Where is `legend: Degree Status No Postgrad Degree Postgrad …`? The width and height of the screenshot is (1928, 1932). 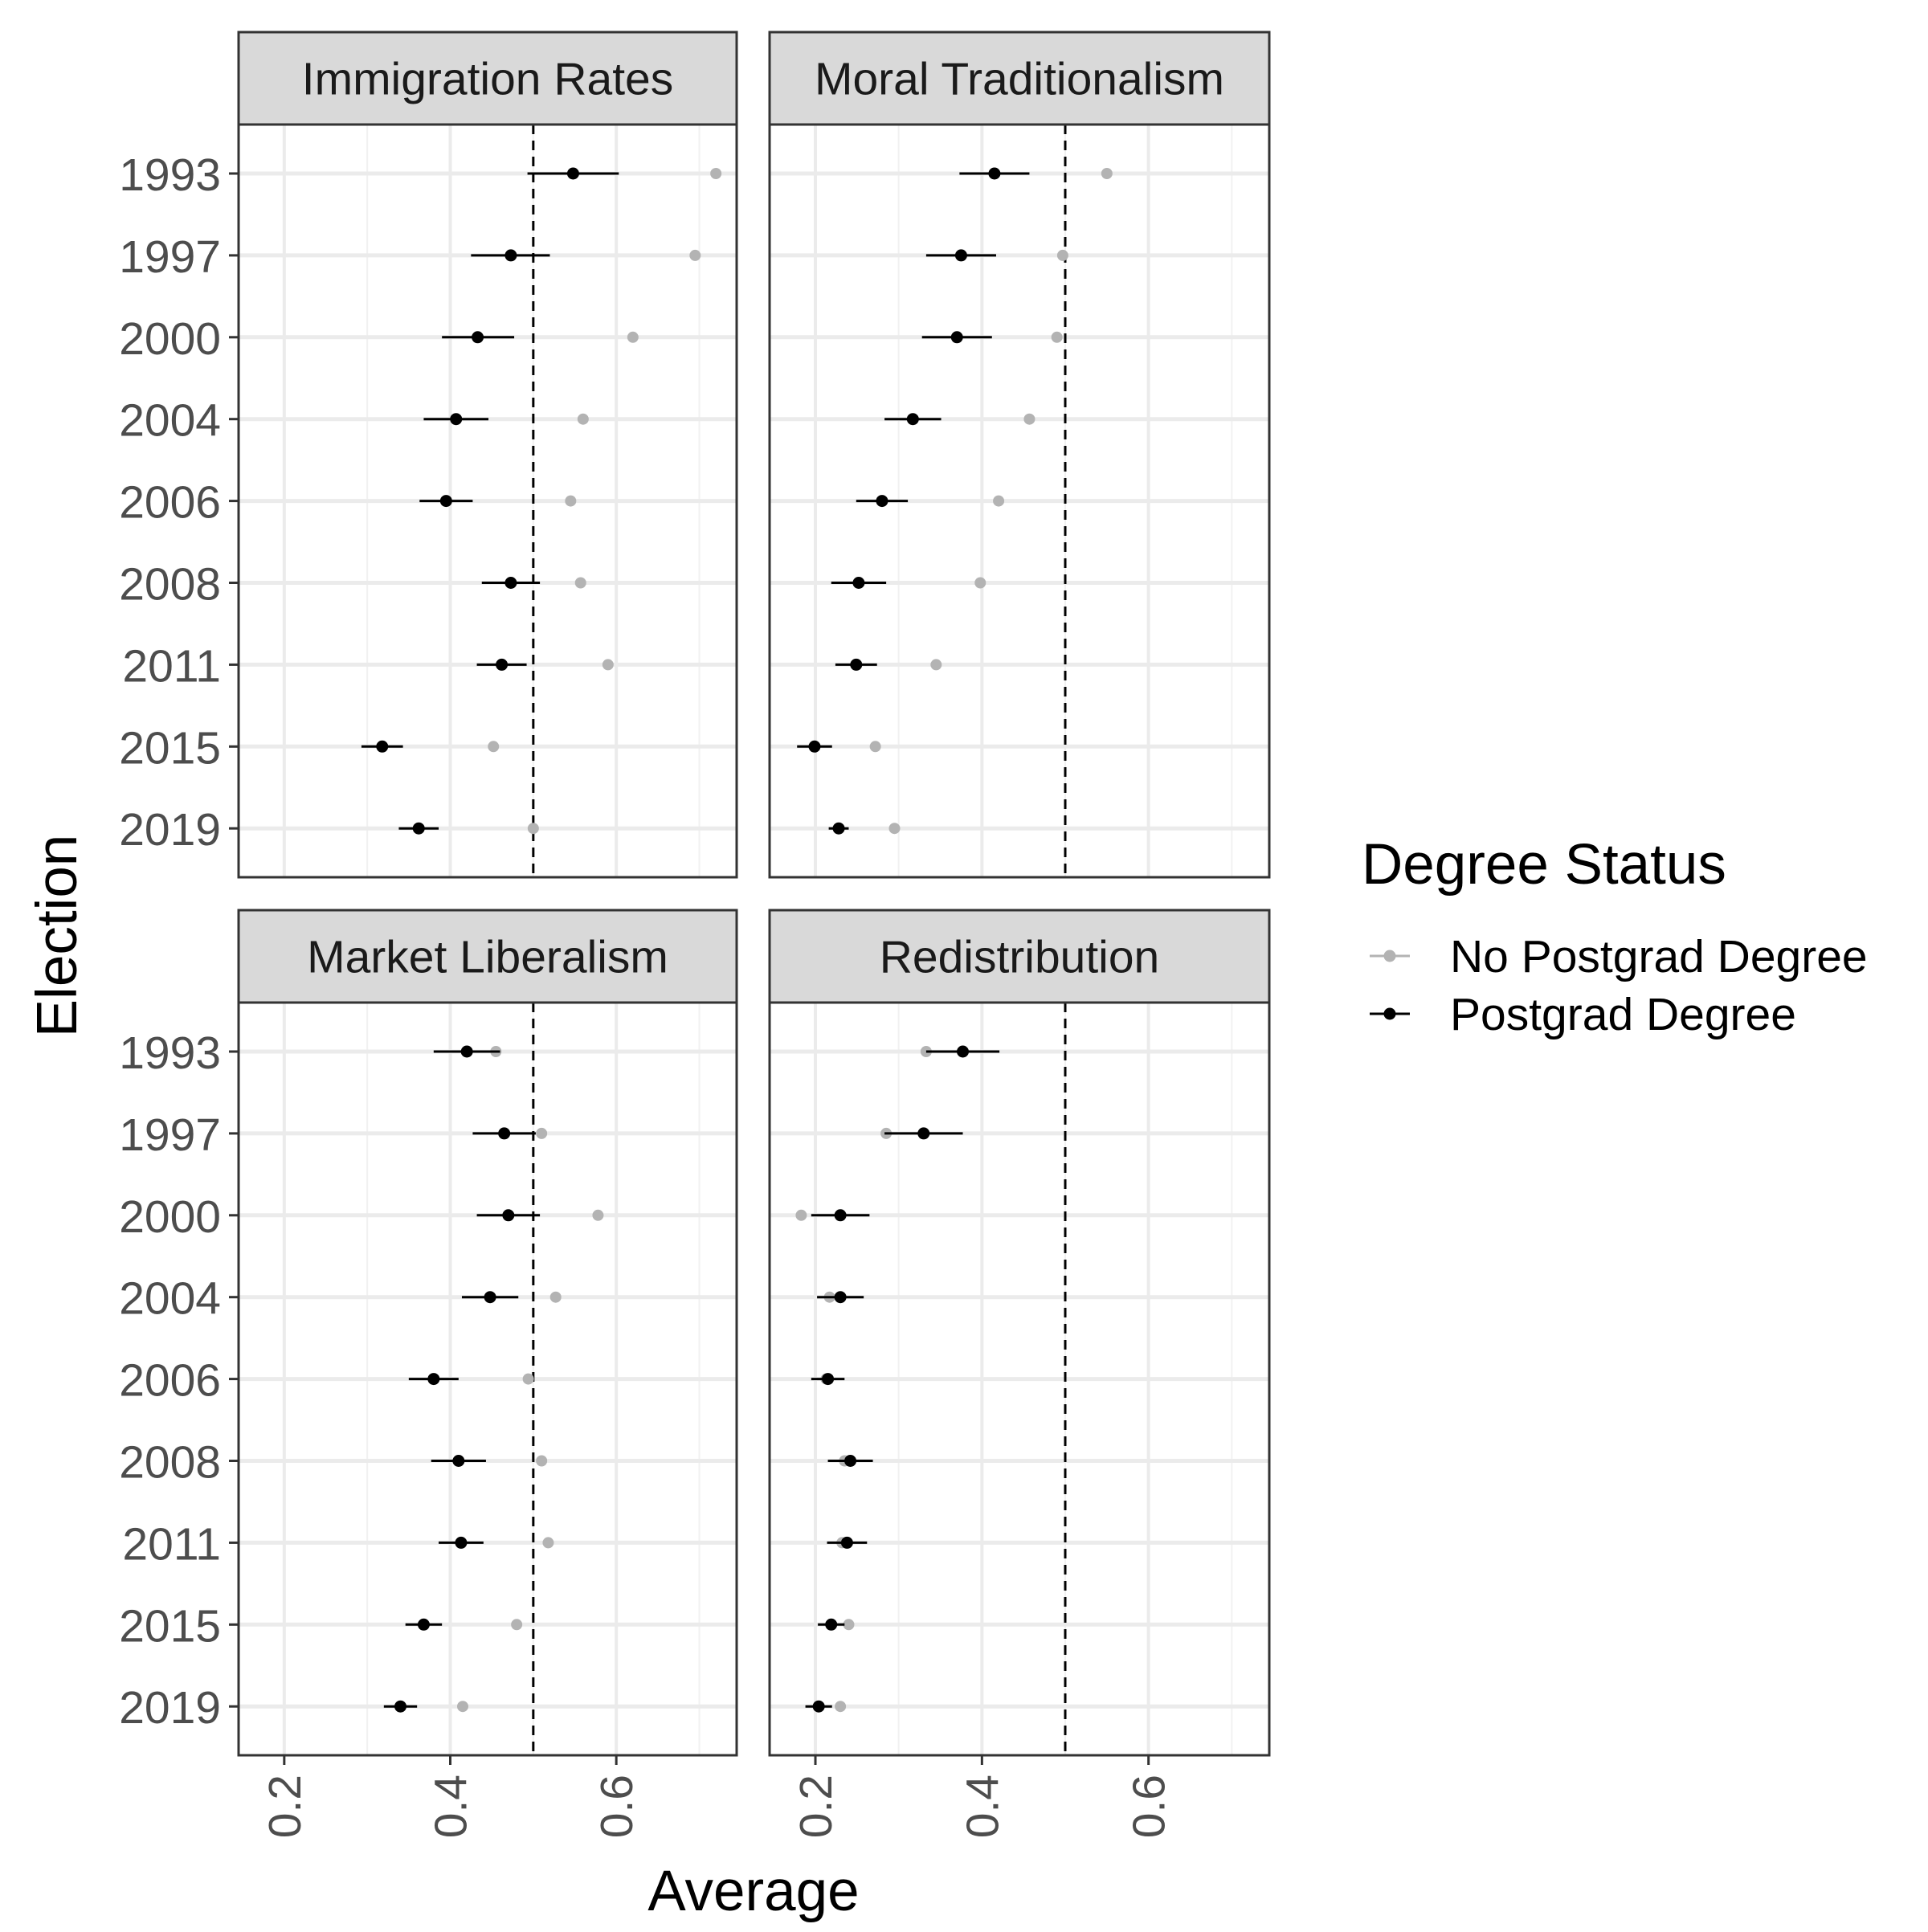
legend: Degree Status No Postgrad Degree Postgrad … is located at coordinates (1615, 937).